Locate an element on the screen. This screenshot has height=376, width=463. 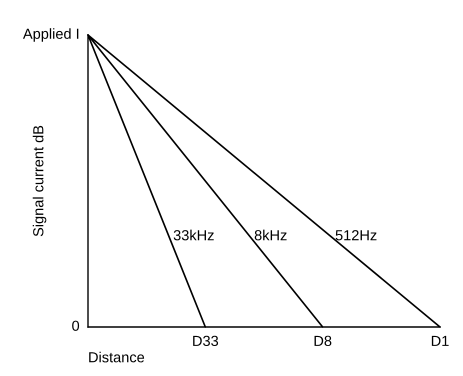
x-tick-label: D33 is located at coordinates (205, 341).